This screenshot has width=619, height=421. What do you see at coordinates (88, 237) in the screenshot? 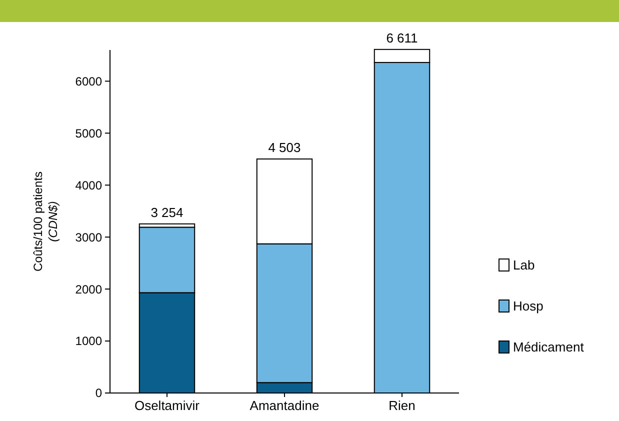
I see `y-tick-label: 3000` at bounding box center [88, 237].